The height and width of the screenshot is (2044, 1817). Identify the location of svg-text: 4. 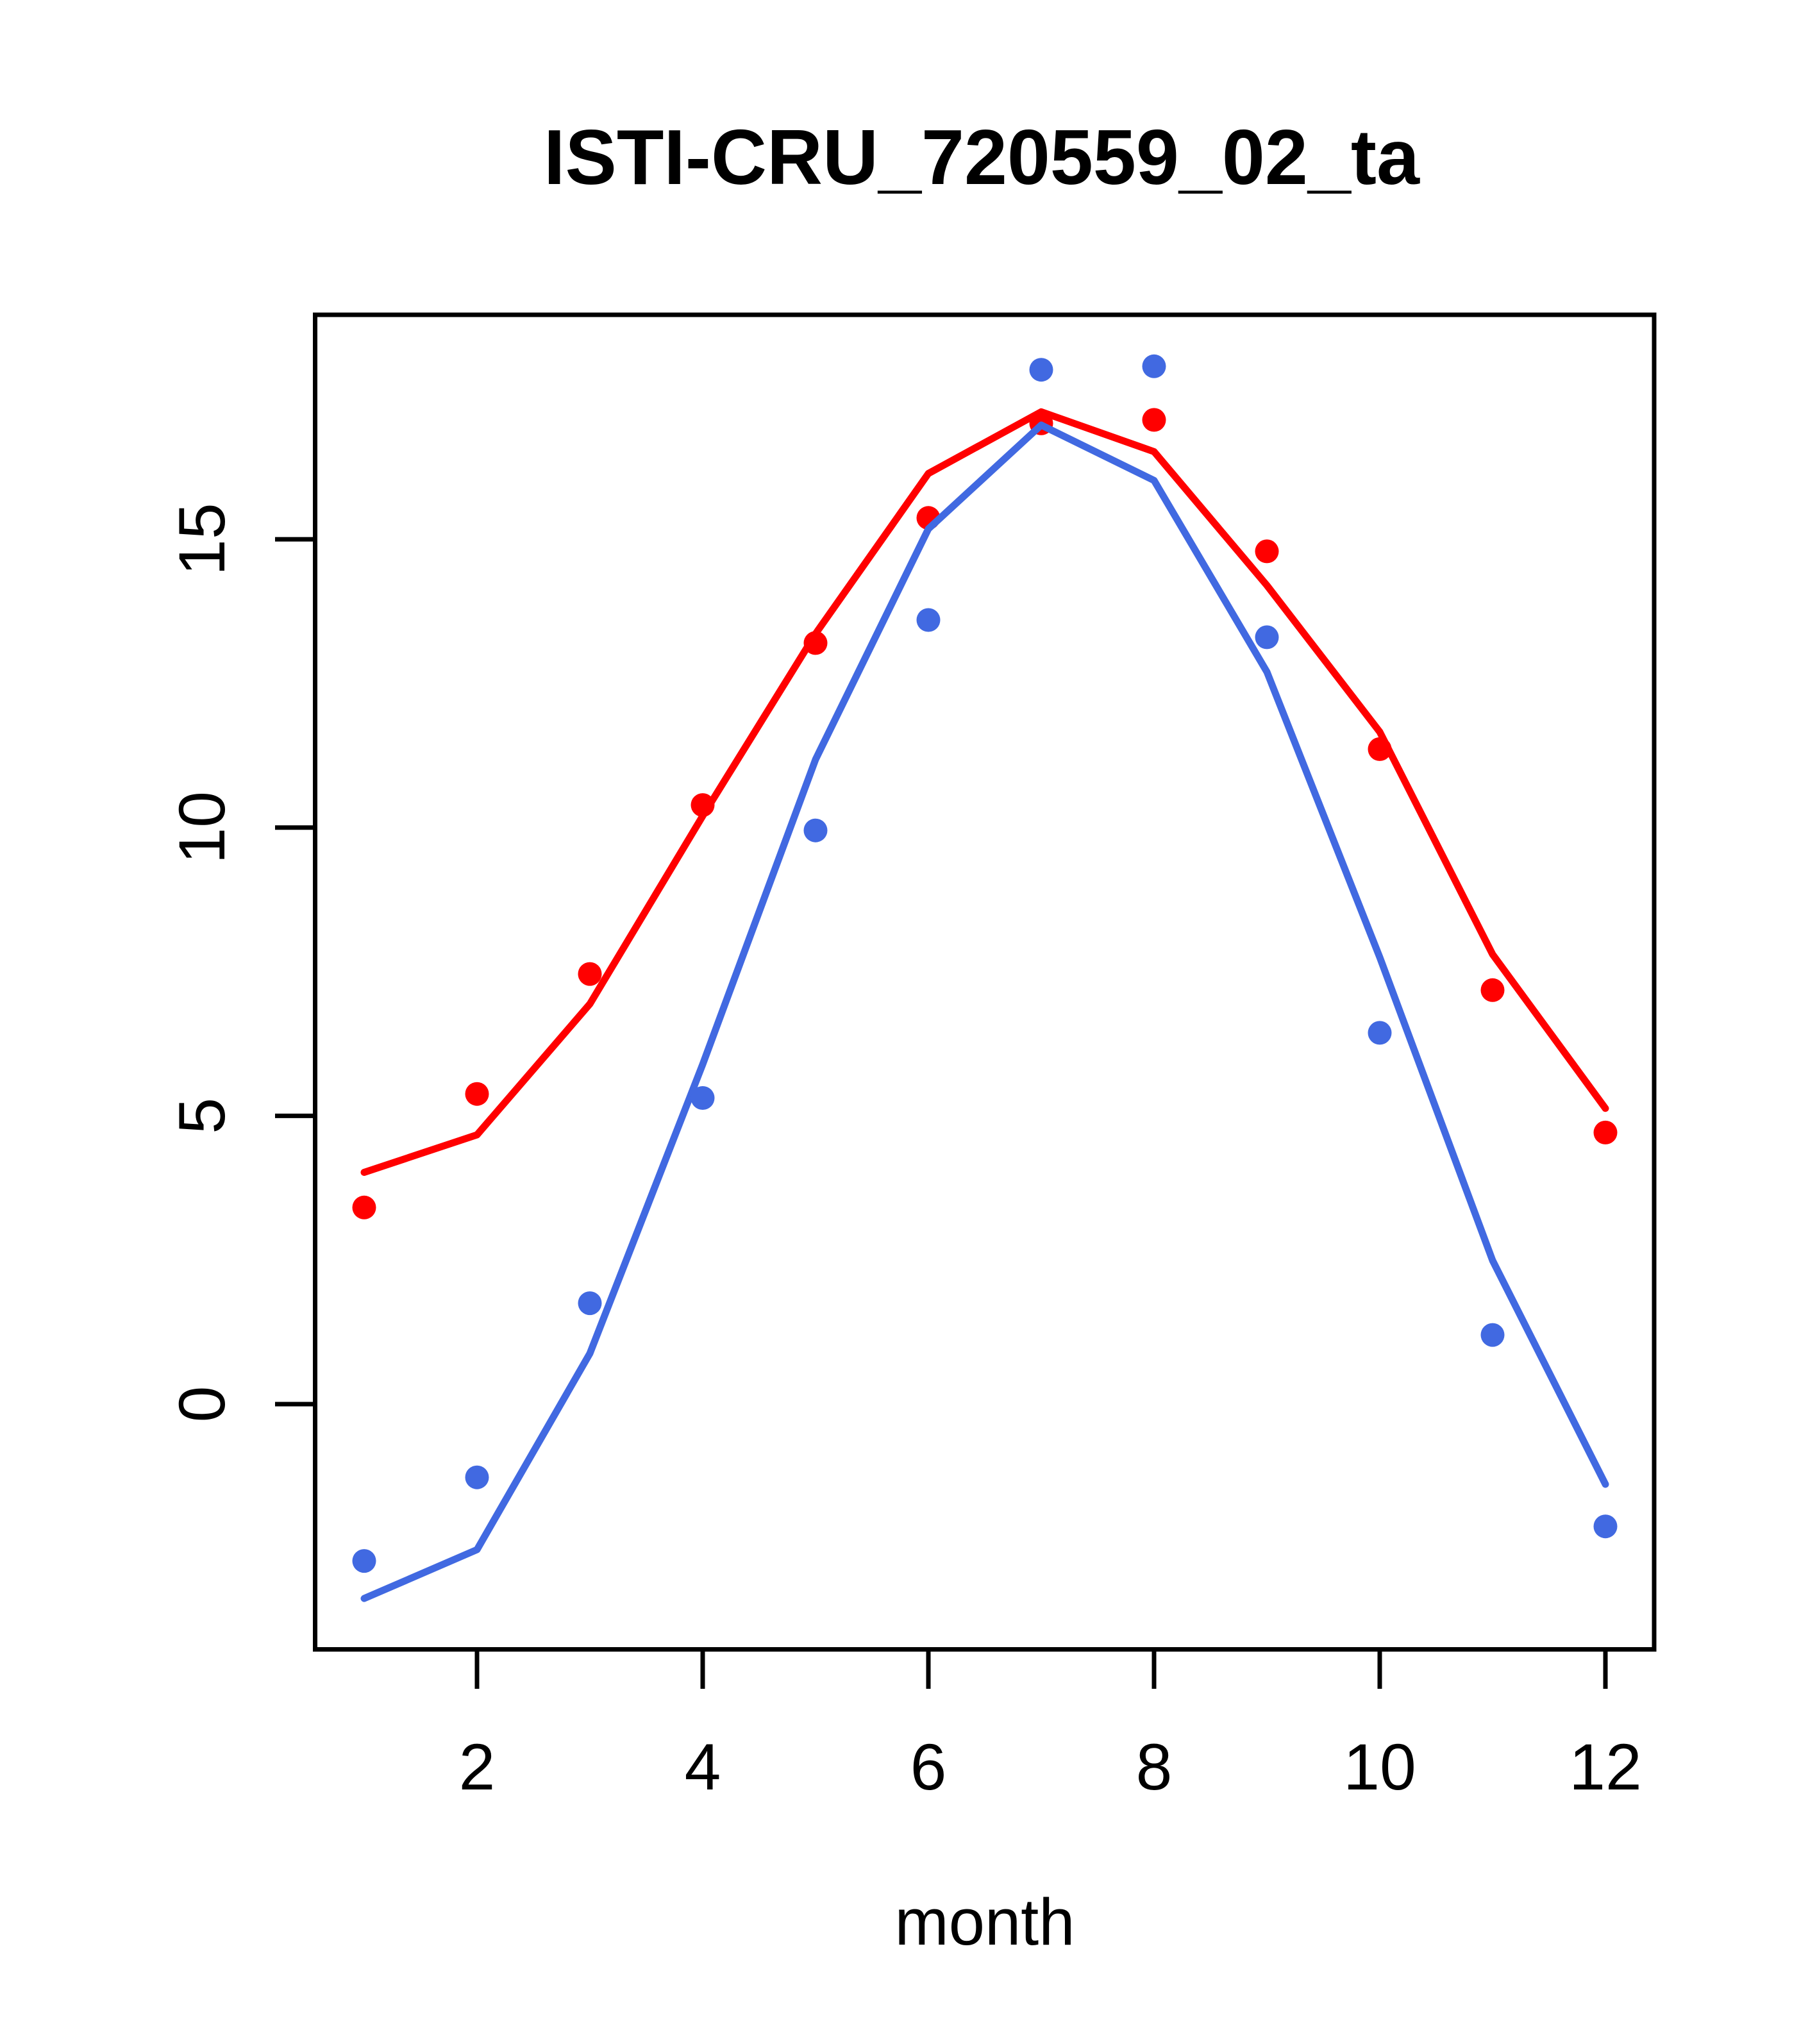
(703, 1767).